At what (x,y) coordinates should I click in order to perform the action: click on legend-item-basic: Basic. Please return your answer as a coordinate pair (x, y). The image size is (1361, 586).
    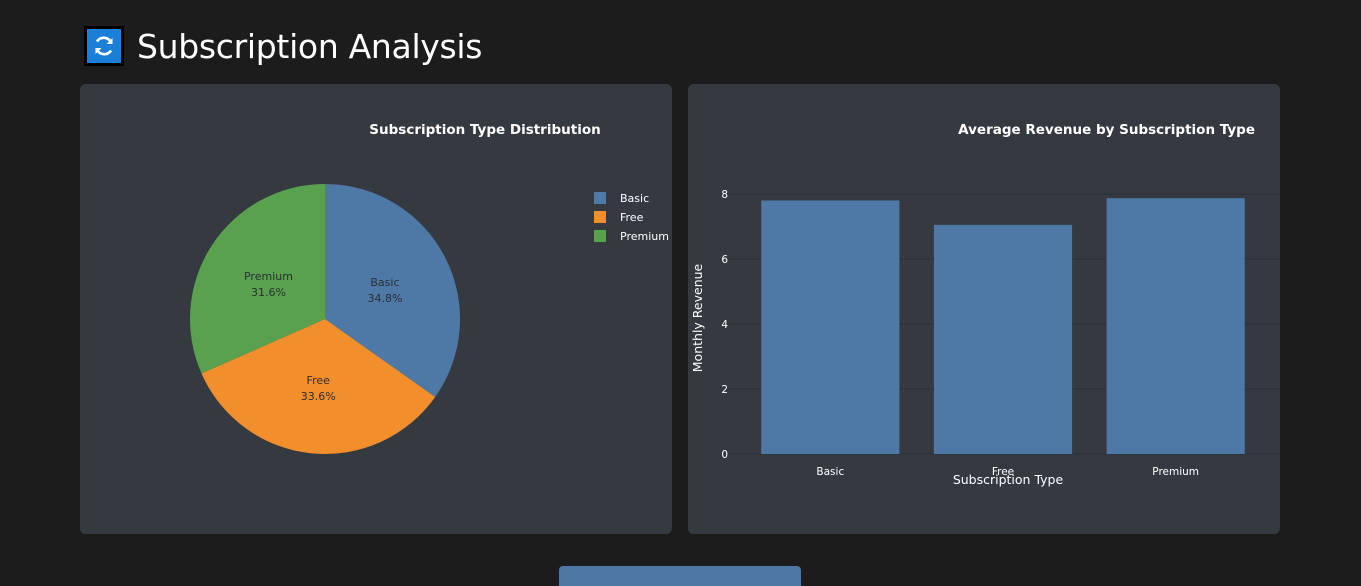
    Looking at the image, I should click on (634, 198).